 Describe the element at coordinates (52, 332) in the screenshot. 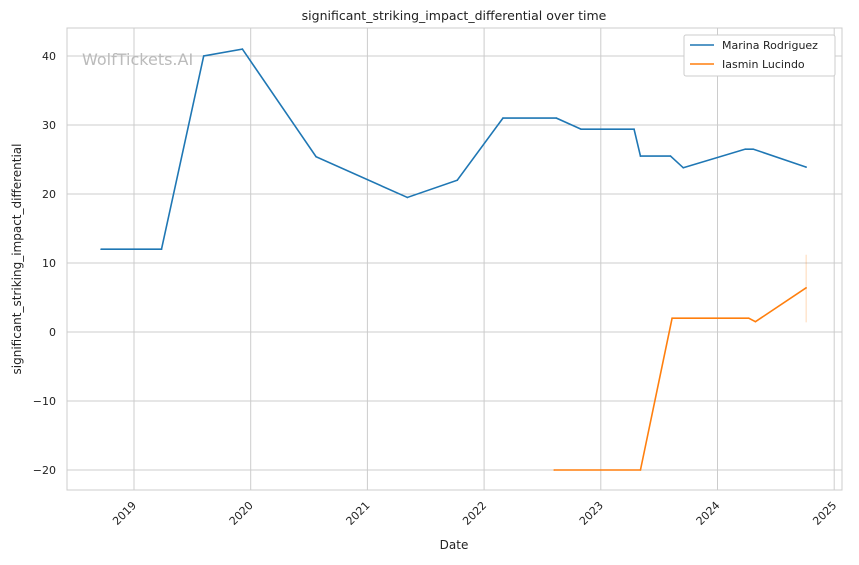

I see `y-tick-label: 0` at that location.